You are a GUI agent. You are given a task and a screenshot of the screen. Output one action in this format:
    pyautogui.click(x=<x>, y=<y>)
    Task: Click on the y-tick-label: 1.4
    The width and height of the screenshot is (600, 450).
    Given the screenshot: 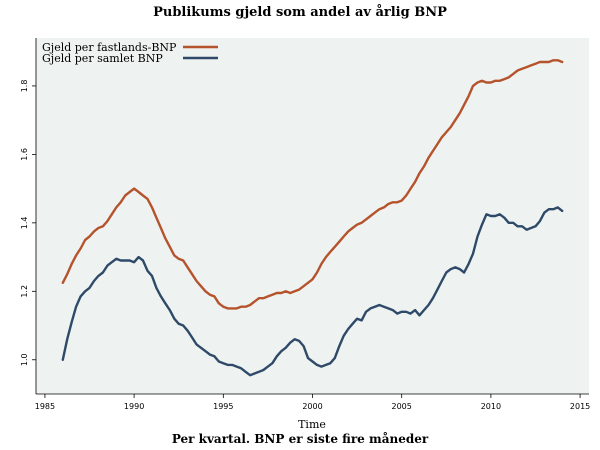 What is the action you would take?
    pyautogui.click(x=24, y=222)
    